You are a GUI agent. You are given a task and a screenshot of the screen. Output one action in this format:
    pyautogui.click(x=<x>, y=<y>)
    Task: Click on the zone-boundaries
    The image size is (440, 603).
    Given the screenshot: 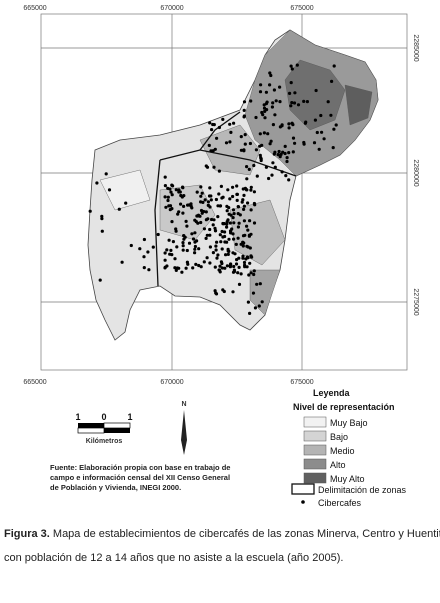 What is the action you would take?
    pyautogui.click(x=225, y=199)
    